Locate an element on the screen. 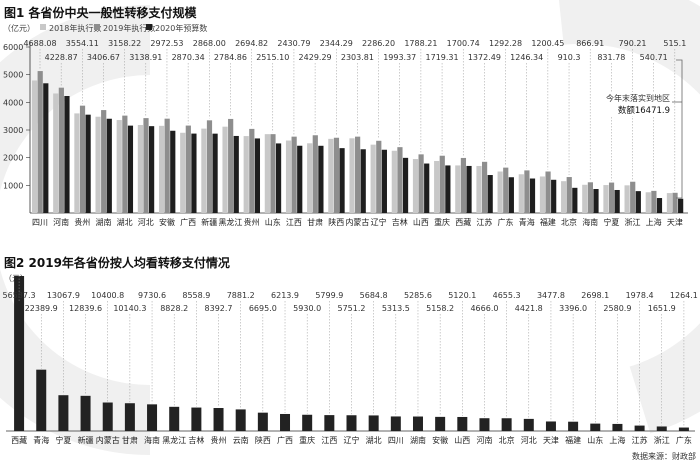  legend-label-3: 2020年预算数 is located at coordinates (181, 28).